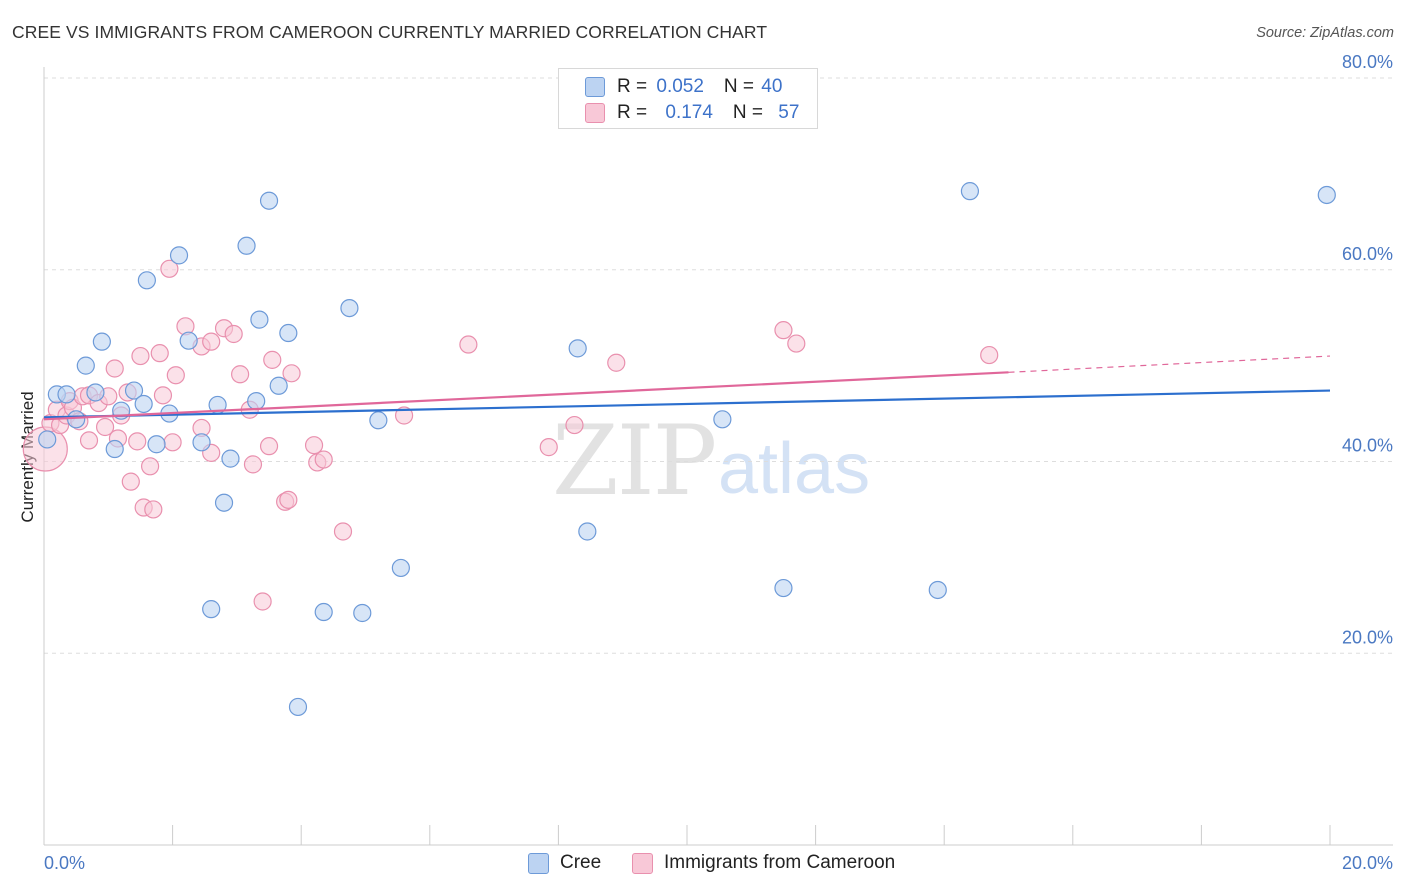  Describe the element at coordinates (688, 98) in the screenshot. I see `stats-legend: R = 0.052 N = 40 R = 0.174 N = 57` at that location.